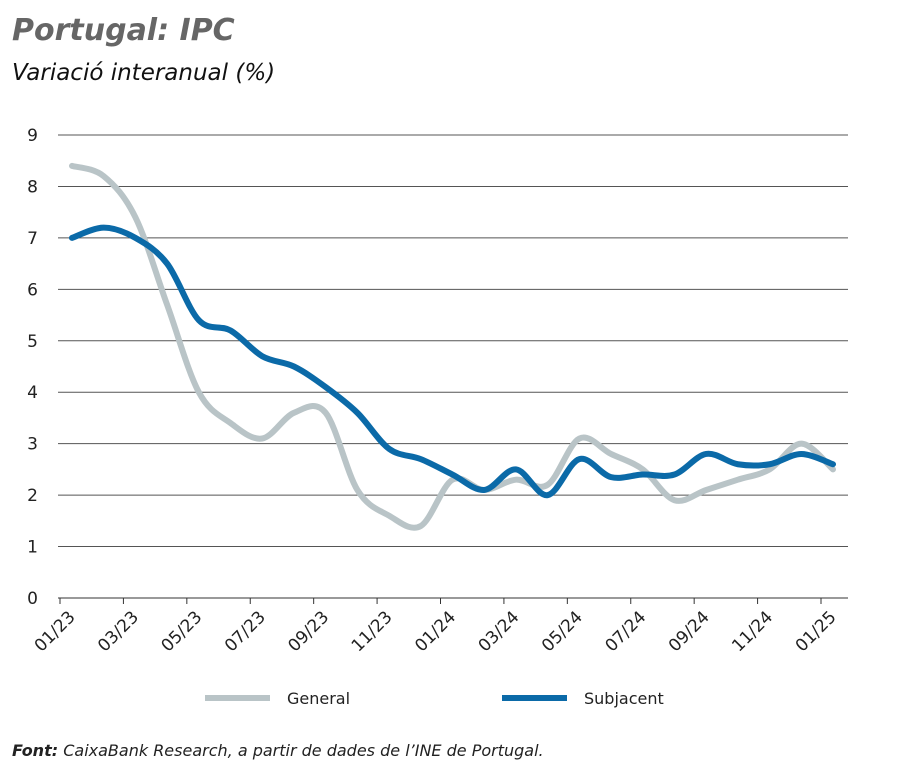  I want to click on chart-title: Portugal: IPC, so click(123, 30).